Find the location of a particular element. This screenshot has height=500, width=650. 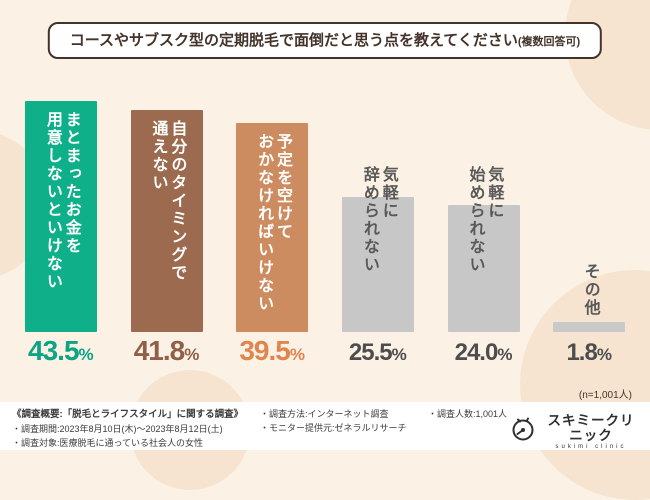

pct-cell: 1.8% is located at coordinates (589, 353).